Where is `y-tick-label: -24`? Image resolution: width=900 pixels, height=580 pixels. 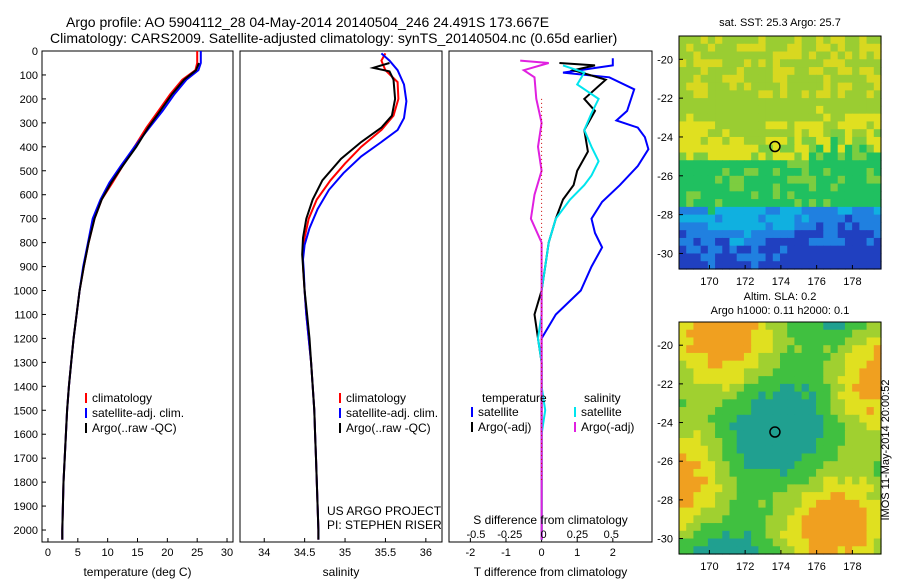
y-tick-label: -24 is located at coordinates (665, 424).